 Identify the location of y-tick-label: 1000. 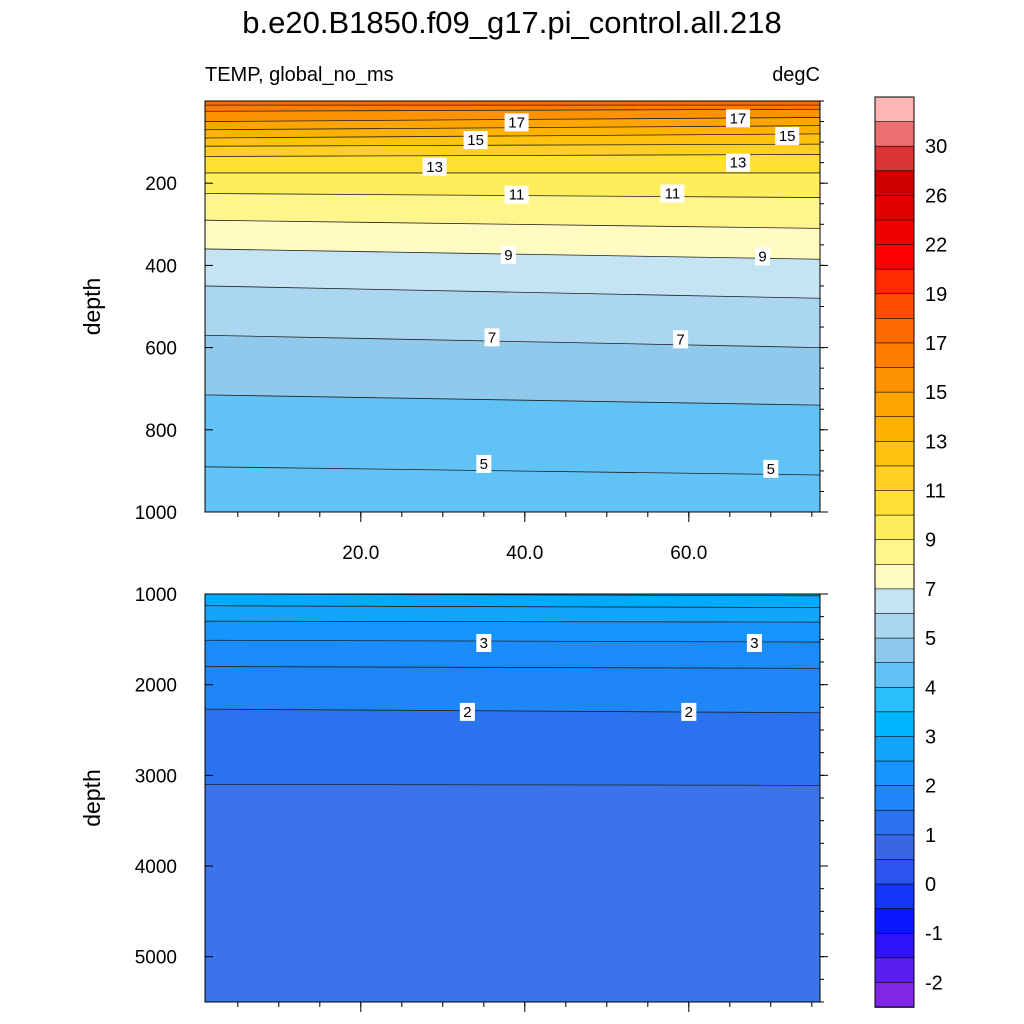
(156, 595).